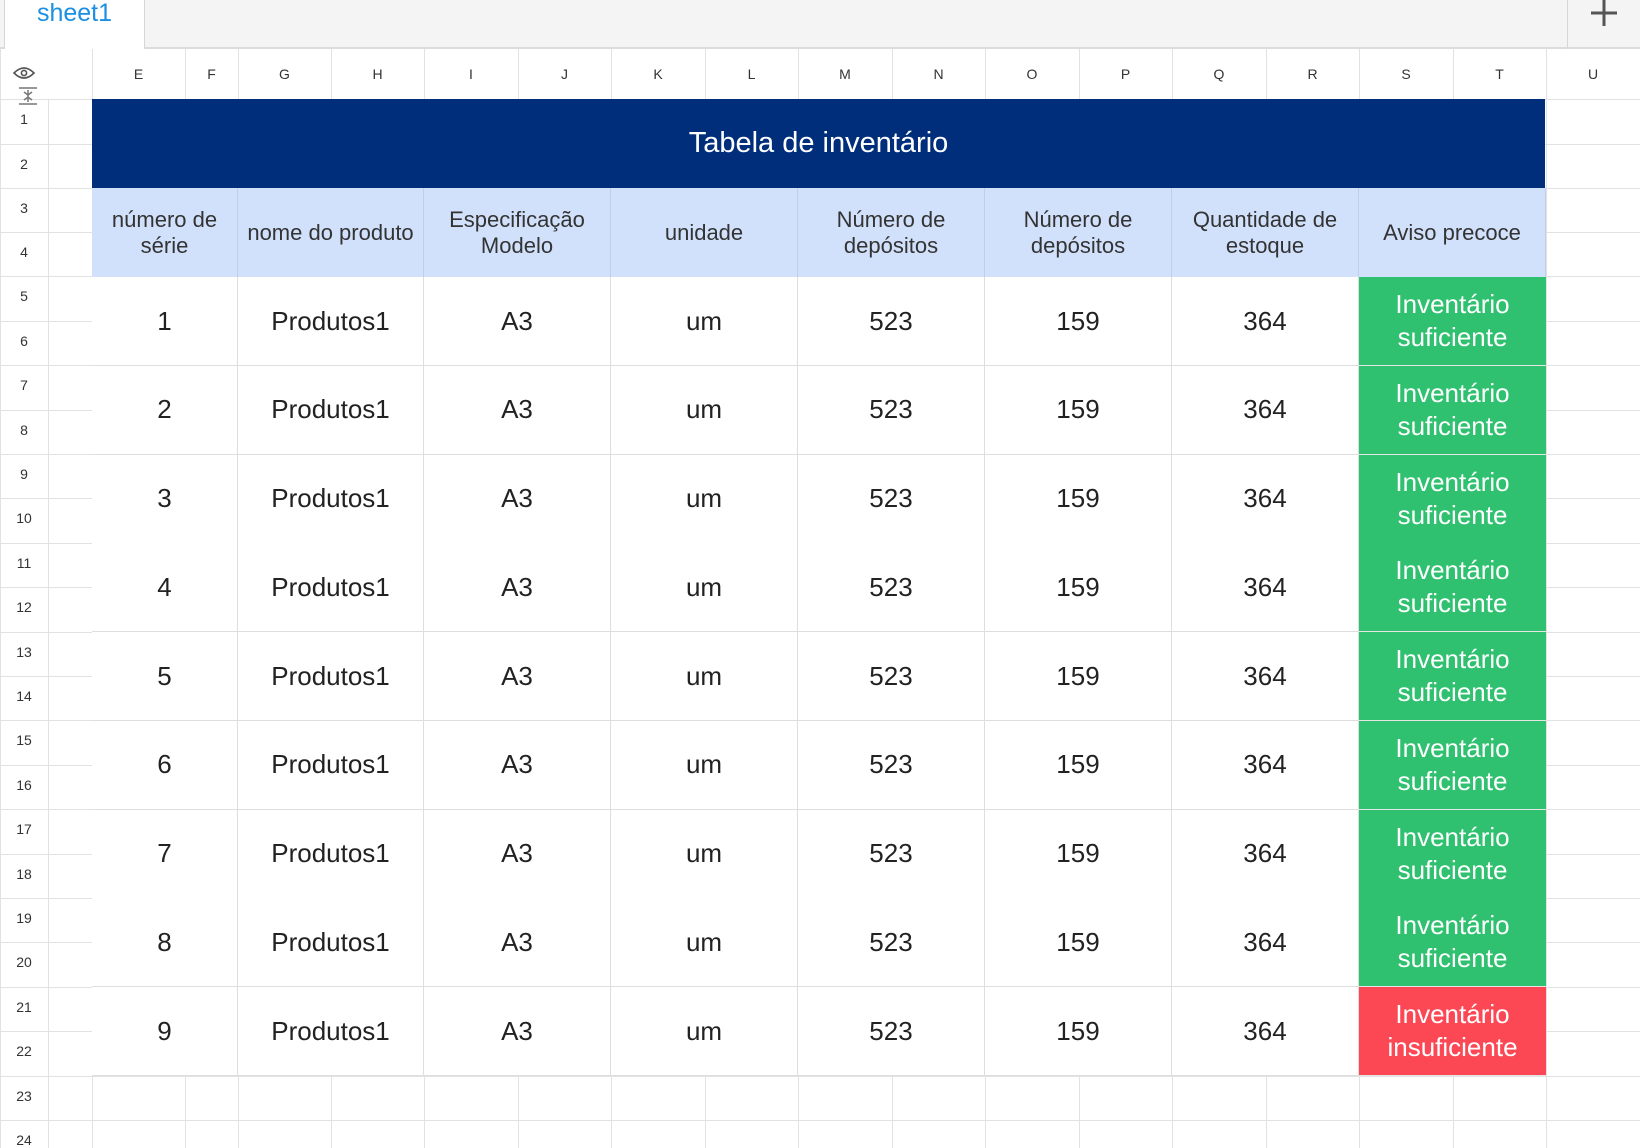 Image resolution: width=1640 pixels, height=1148 pixels. What do you see at coordinates (24, 740) in the screenshot?
I see `row-header-15: 15` at bounding box center [24, 740].